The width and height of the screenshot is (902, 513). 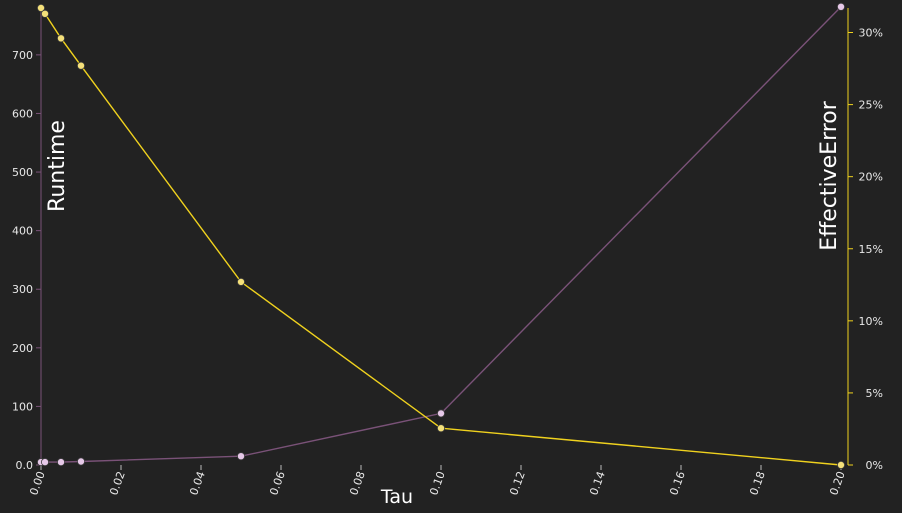 What do you see at coordinates (22, 172) in the screenshot?
I see `left-y-tick-label: 500` at bounding box center [22, 172].